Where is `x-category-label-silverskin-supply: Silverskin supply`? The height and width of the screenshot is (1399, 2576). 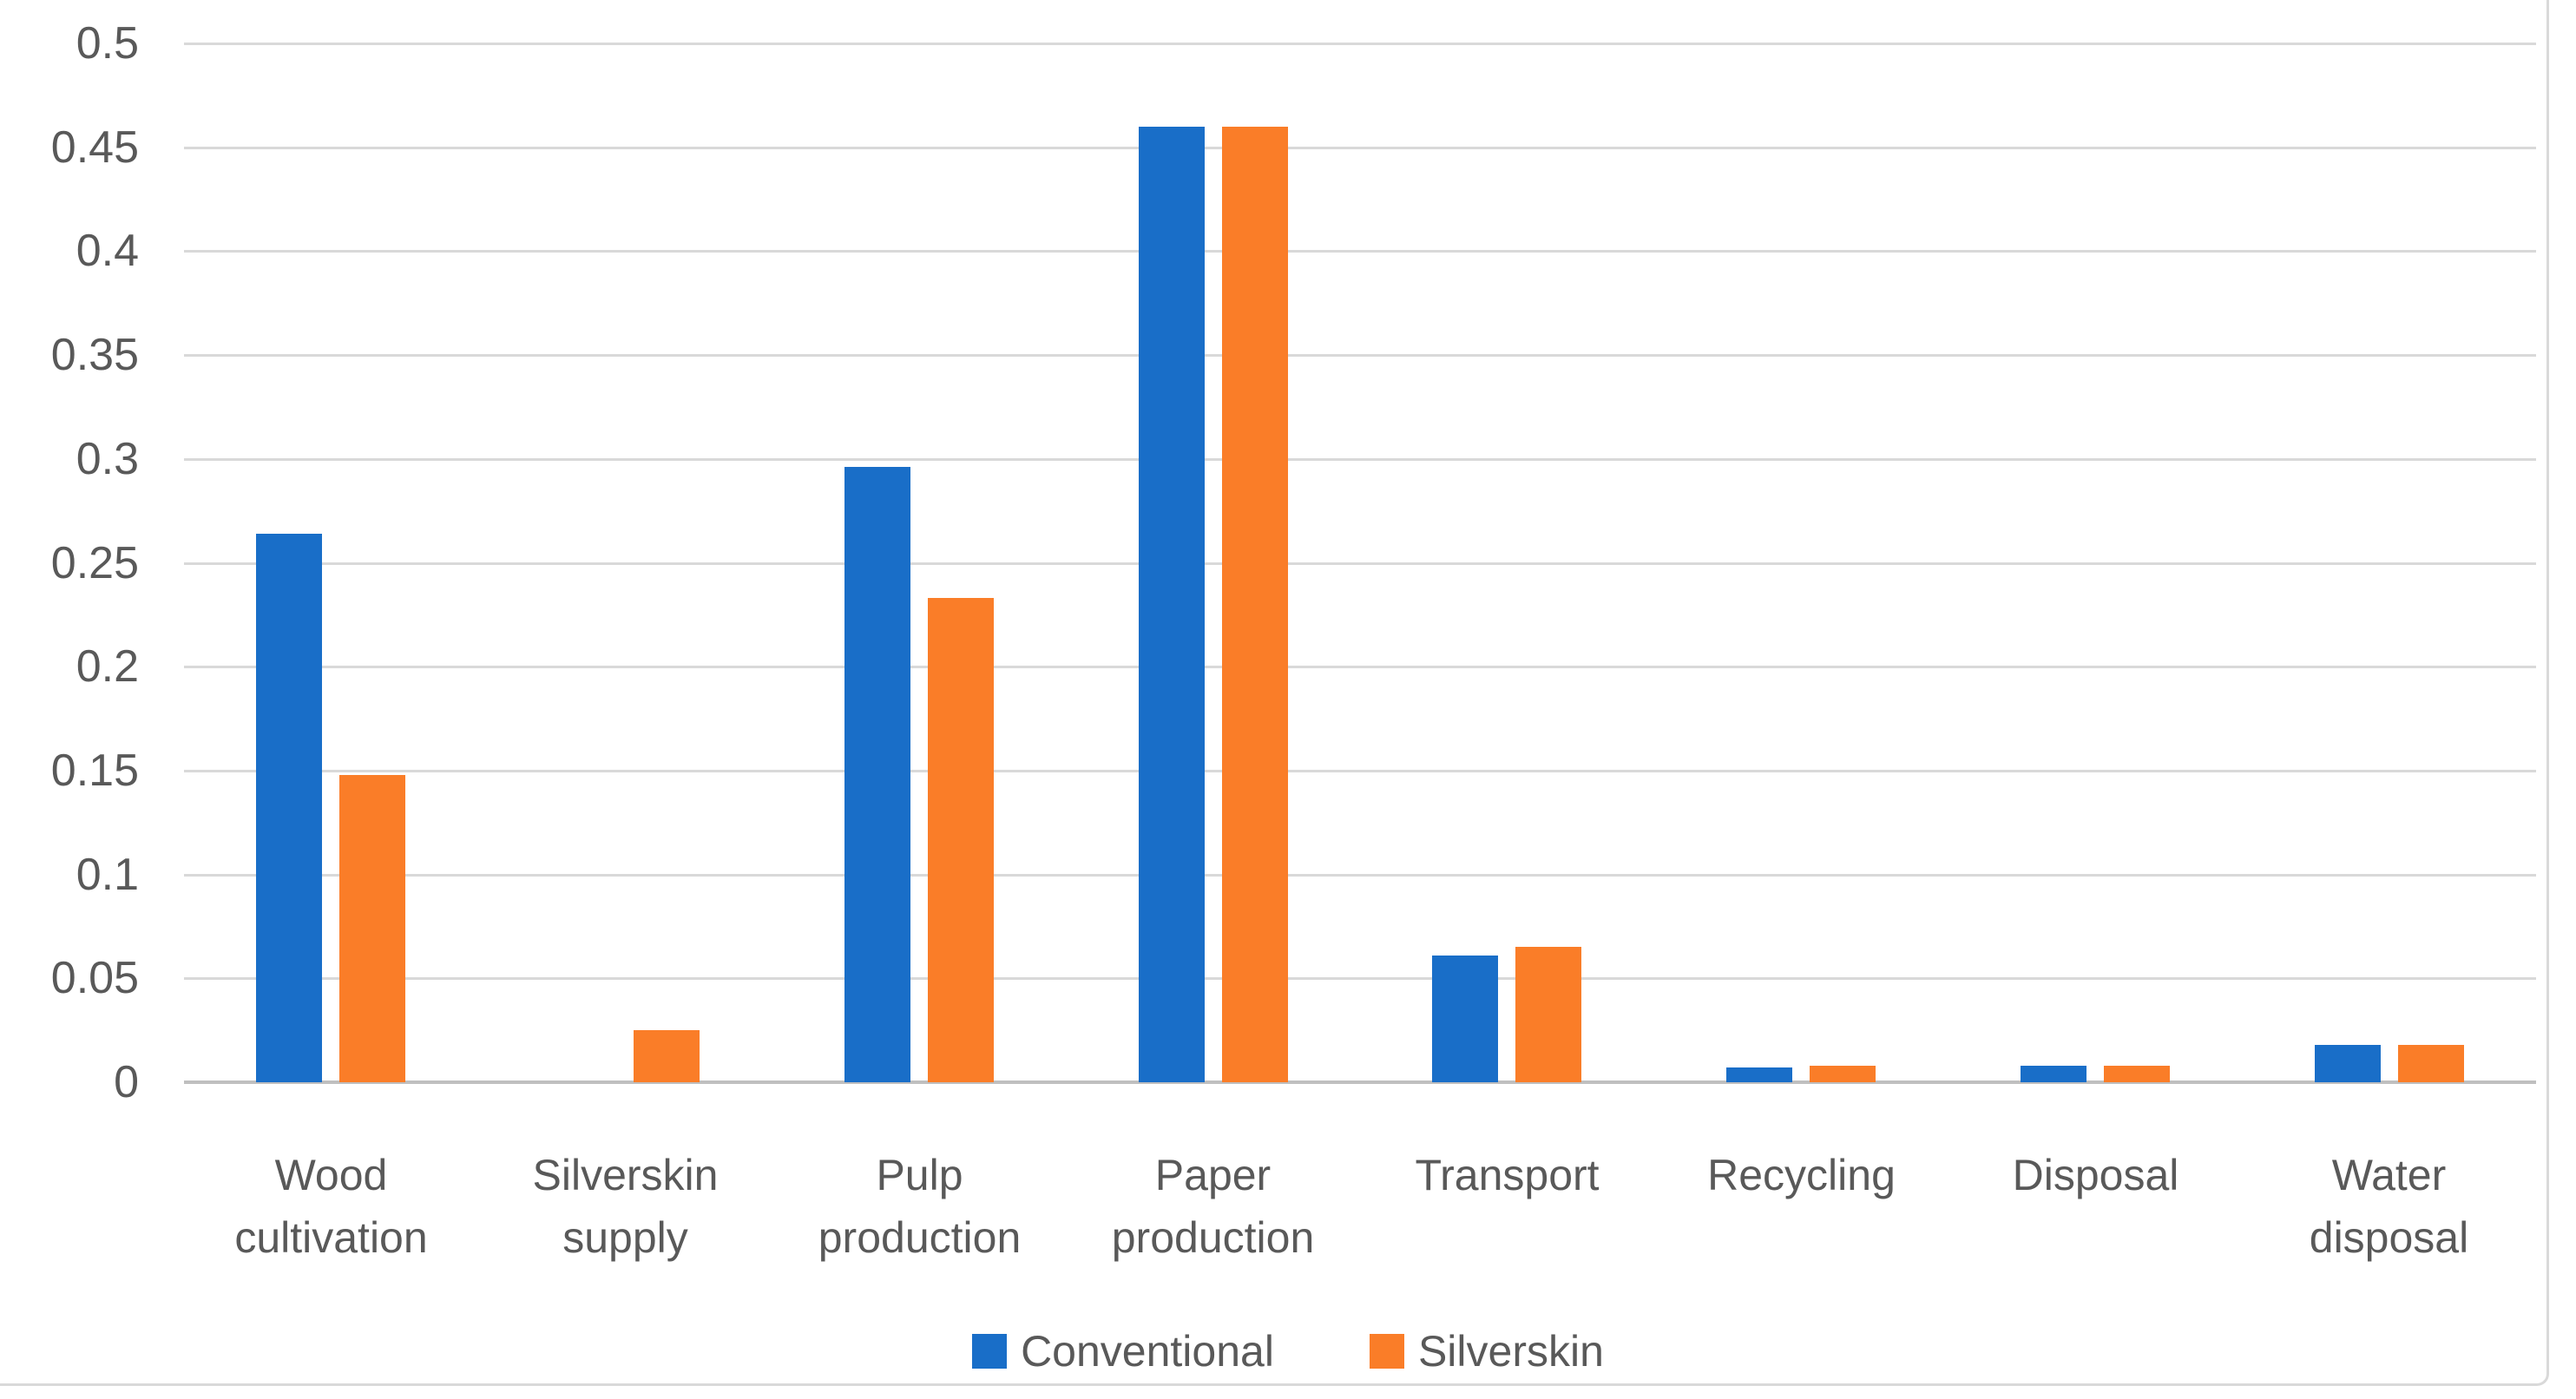
x-category-label-silverskin-supply: Silverskin supply is located at coordinates (625, 1206).